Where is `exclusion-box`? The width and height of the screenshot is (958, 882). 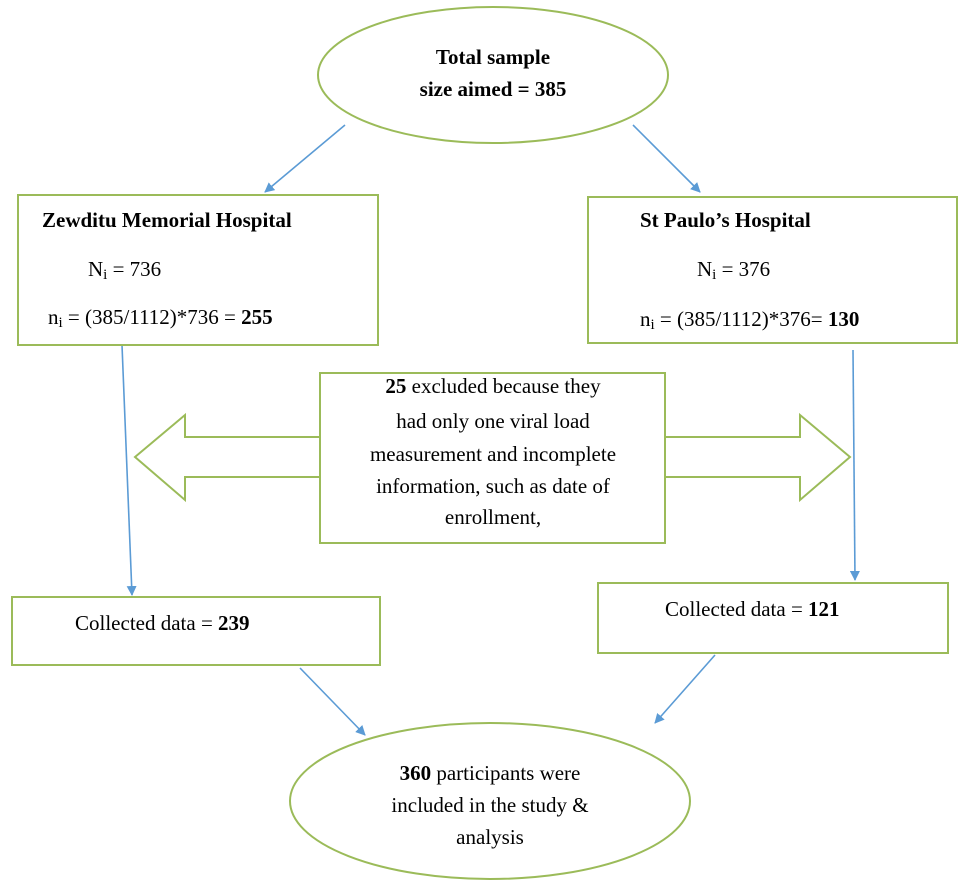
exclusion-box is located at coordinates (492, 458).